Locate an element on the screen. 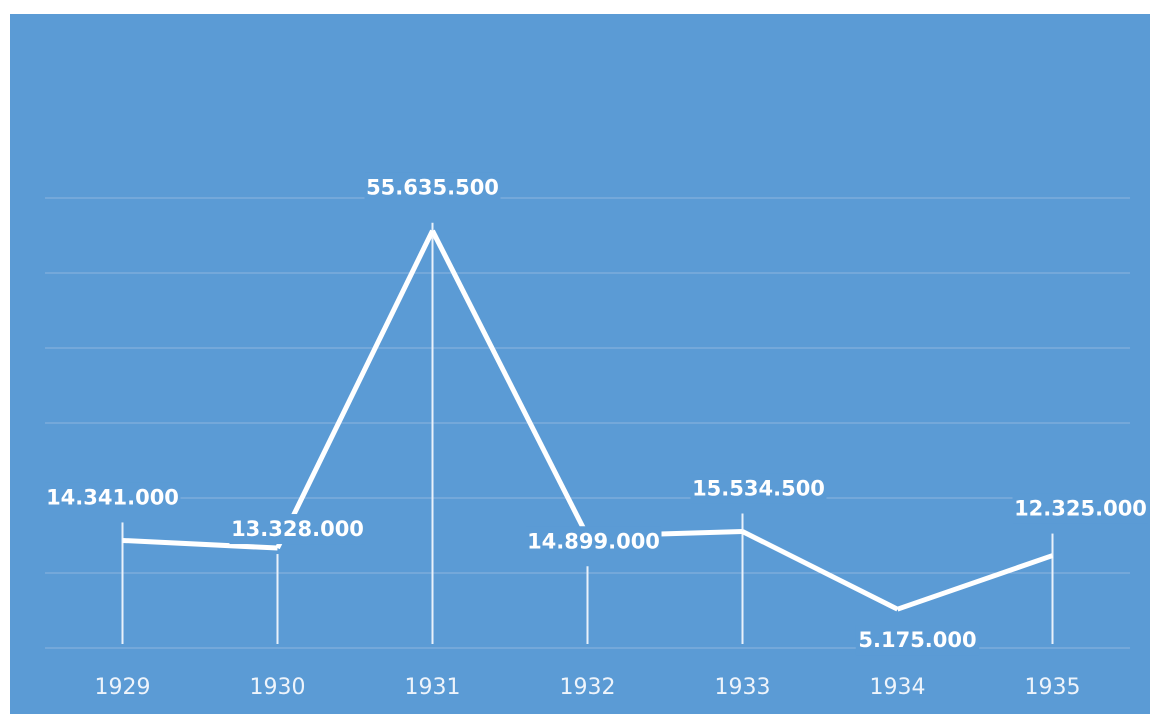 Image resolution: width=1150 pixels, height=719 pixels. x-tick-label: 1931 is located at coordinates (433, 687).